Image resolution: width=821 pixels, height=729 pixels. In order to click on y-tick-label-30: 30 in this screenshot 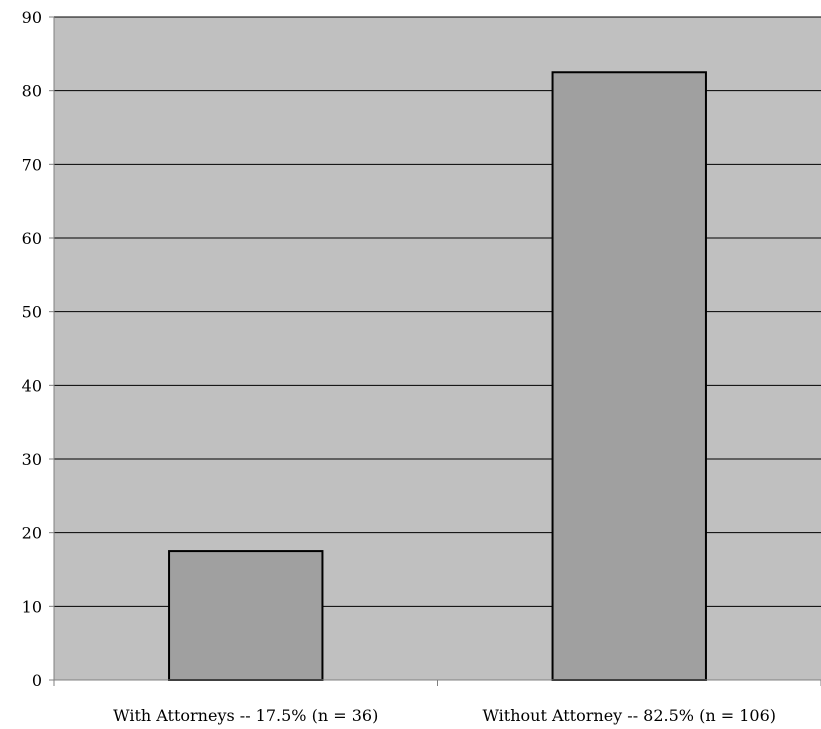, I will do `click(32, 459)`.